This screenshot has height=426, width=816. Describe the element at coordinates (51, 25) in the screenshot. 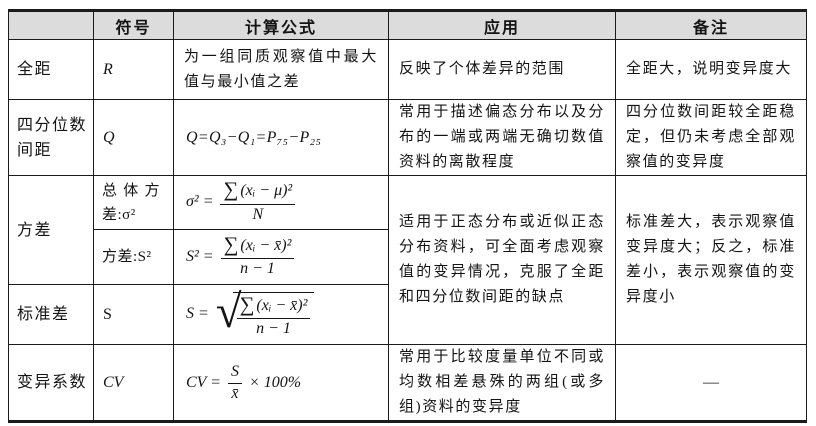

I see `header-cell-blank` at that location.